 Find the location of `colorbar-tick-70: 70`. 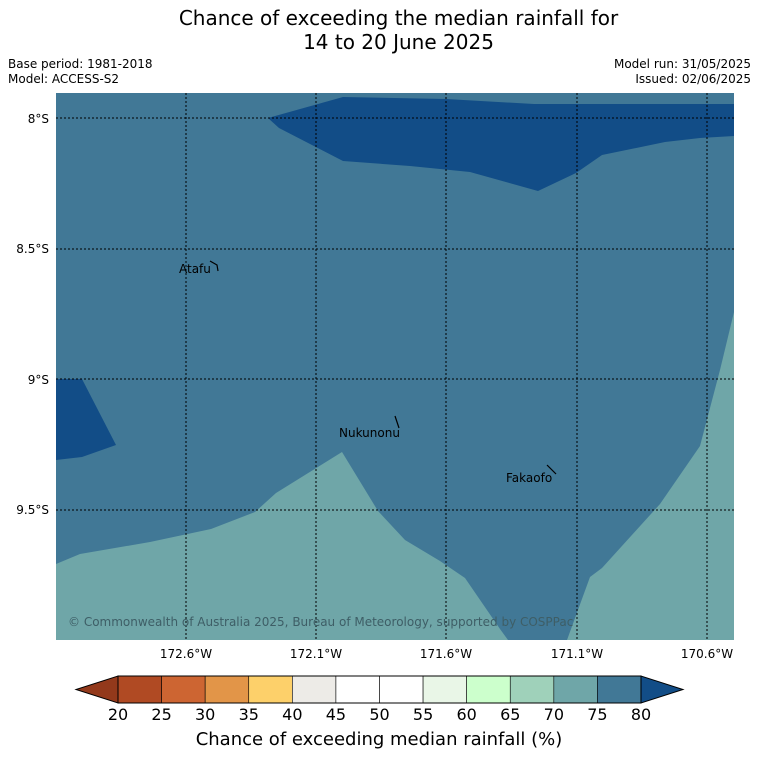

colorbar-tick-70: 70 is located at coordinates (554, 714).